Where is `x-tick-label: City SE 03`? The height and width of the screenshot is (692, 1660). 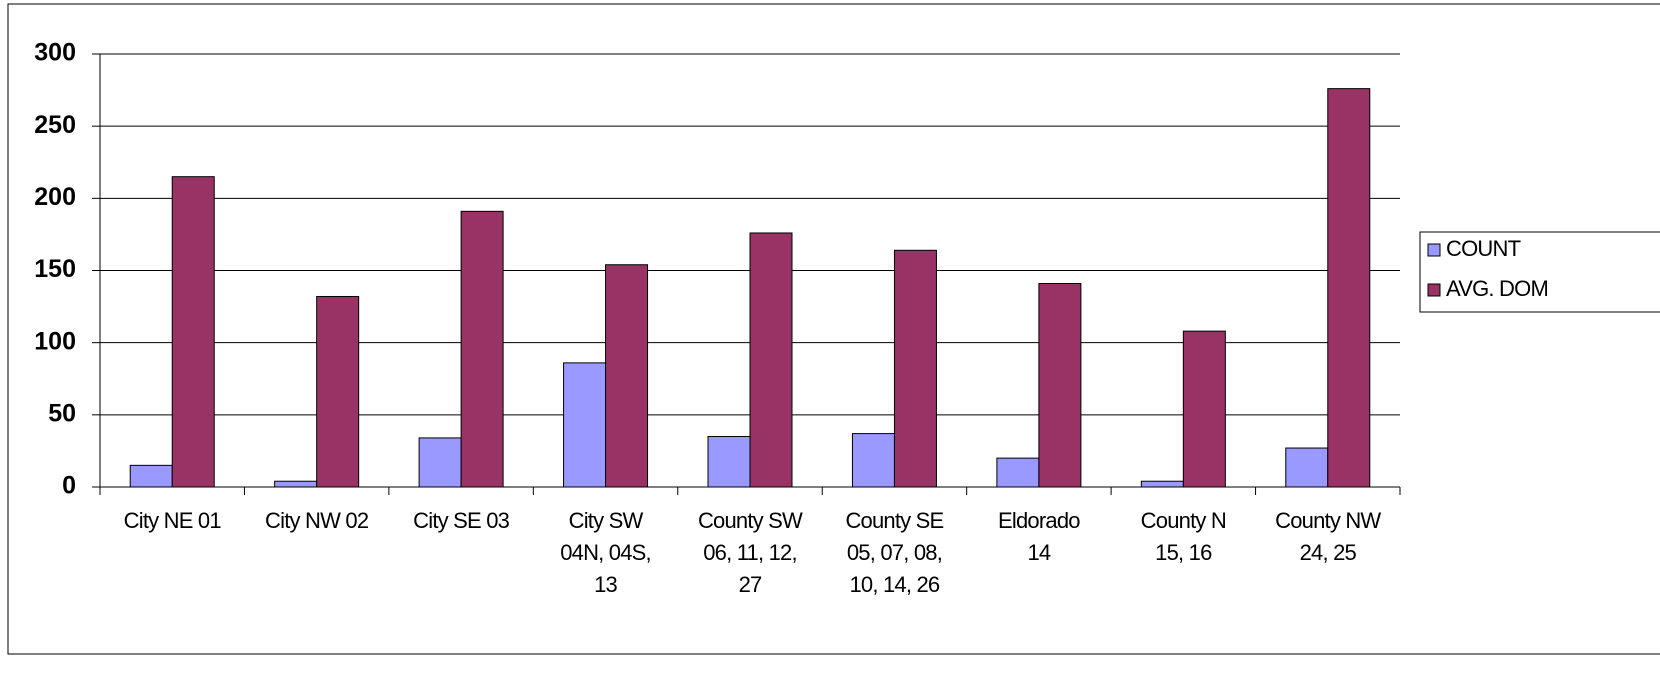
x-tick-label: City SE 03 is located at coordinates (461, 520).